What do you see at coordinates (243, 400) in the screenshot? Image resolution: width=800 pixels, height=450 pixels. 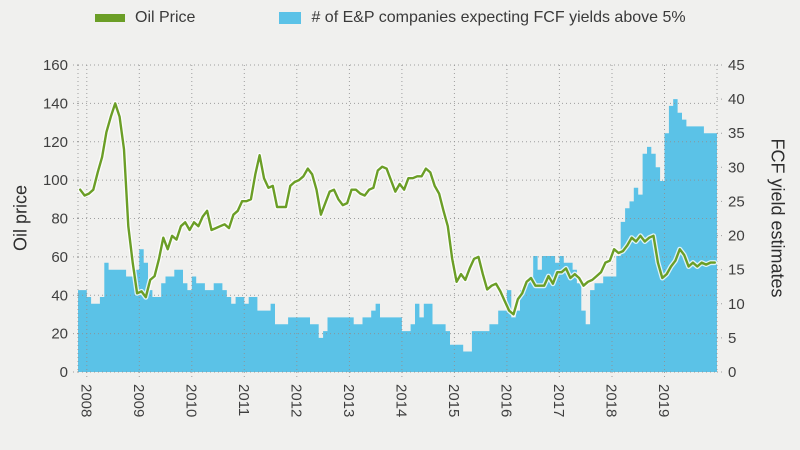 I see `x-axis-tick-label: 2011` at bounding box center [243, 400].